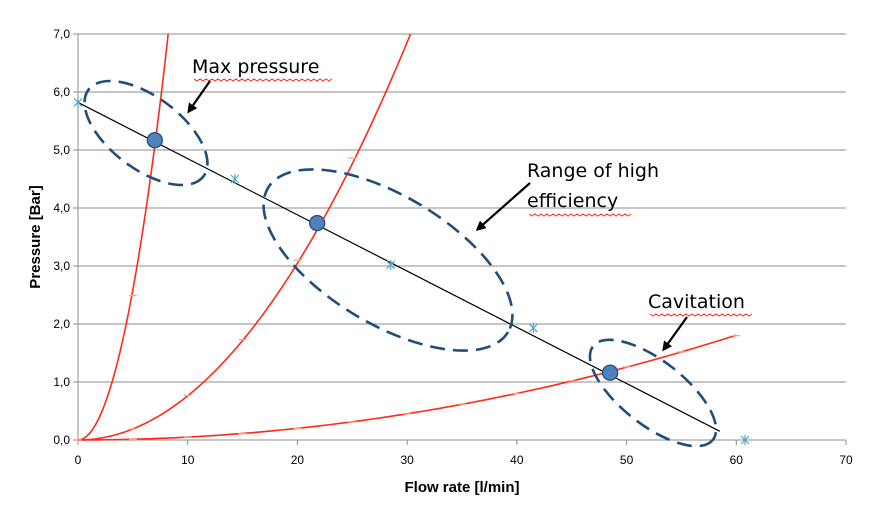 The width and height of the screenshot is (880, 510). I want to click on system-curve, so click(123, 237).